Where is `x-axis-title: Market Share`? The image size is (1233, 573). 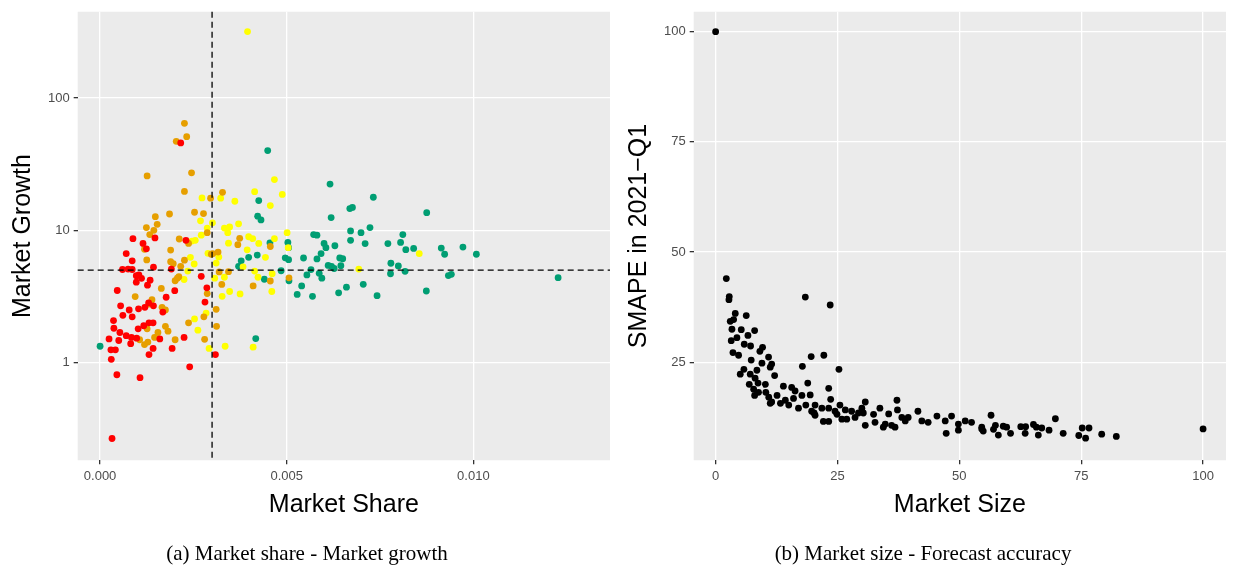 x-axis-title: Market Share is located at coordinates (343, 502).